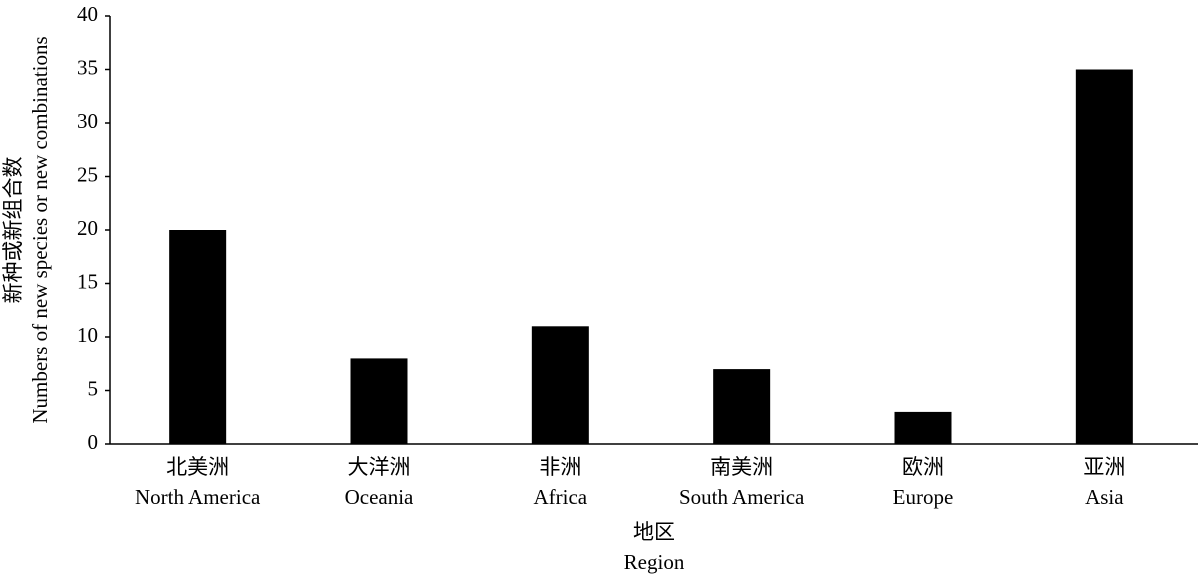  What do you see at coordinates (742, 497) in the screenshot?
I see `x-tick-label: South America` at bounding box center [742, 497].